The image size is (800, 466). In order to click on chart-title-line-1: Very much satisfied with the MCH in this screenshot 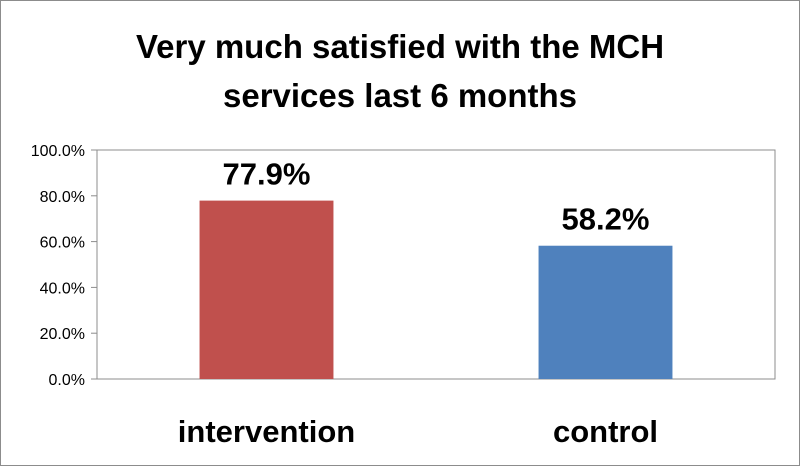, I will do `click(400, 46)`.